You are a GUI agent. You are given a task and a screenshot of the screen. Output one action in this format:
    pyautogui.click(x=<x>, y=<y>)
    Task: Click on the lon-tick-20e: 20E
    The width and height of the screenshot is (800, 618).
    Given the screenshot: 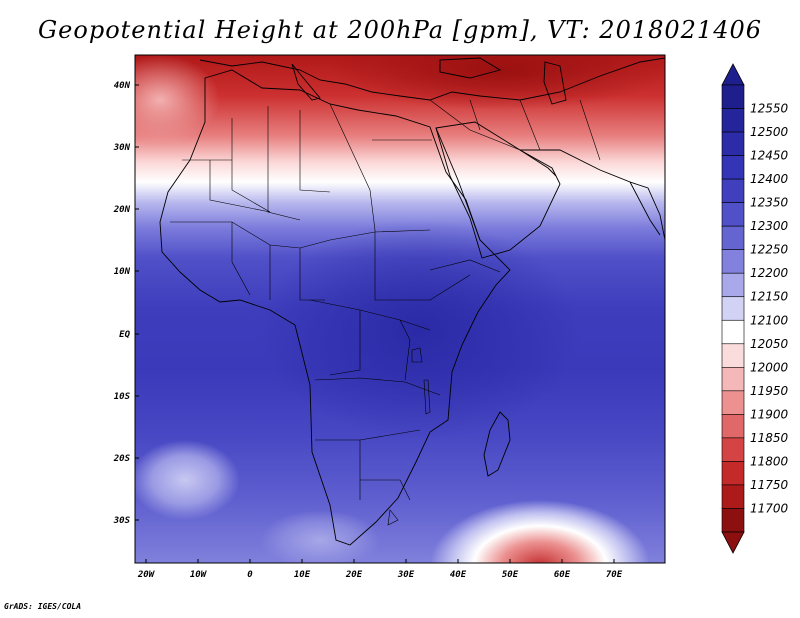 What is the action you would take?
    pyautogui.click(x=354, y=569)
    